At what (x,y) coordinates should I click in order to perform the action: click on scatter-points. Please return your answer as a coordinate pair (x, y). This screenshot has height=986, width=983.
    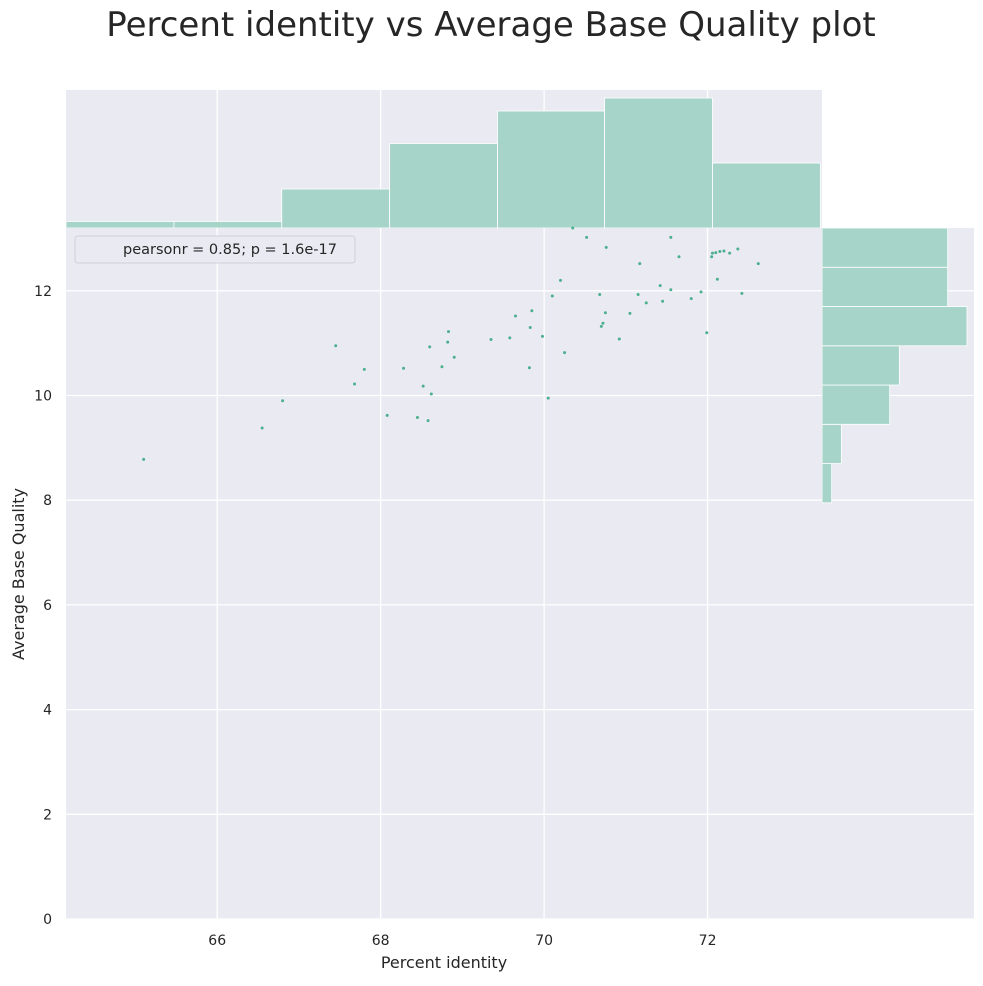
    Looking at the image, I should click on (451, 343).